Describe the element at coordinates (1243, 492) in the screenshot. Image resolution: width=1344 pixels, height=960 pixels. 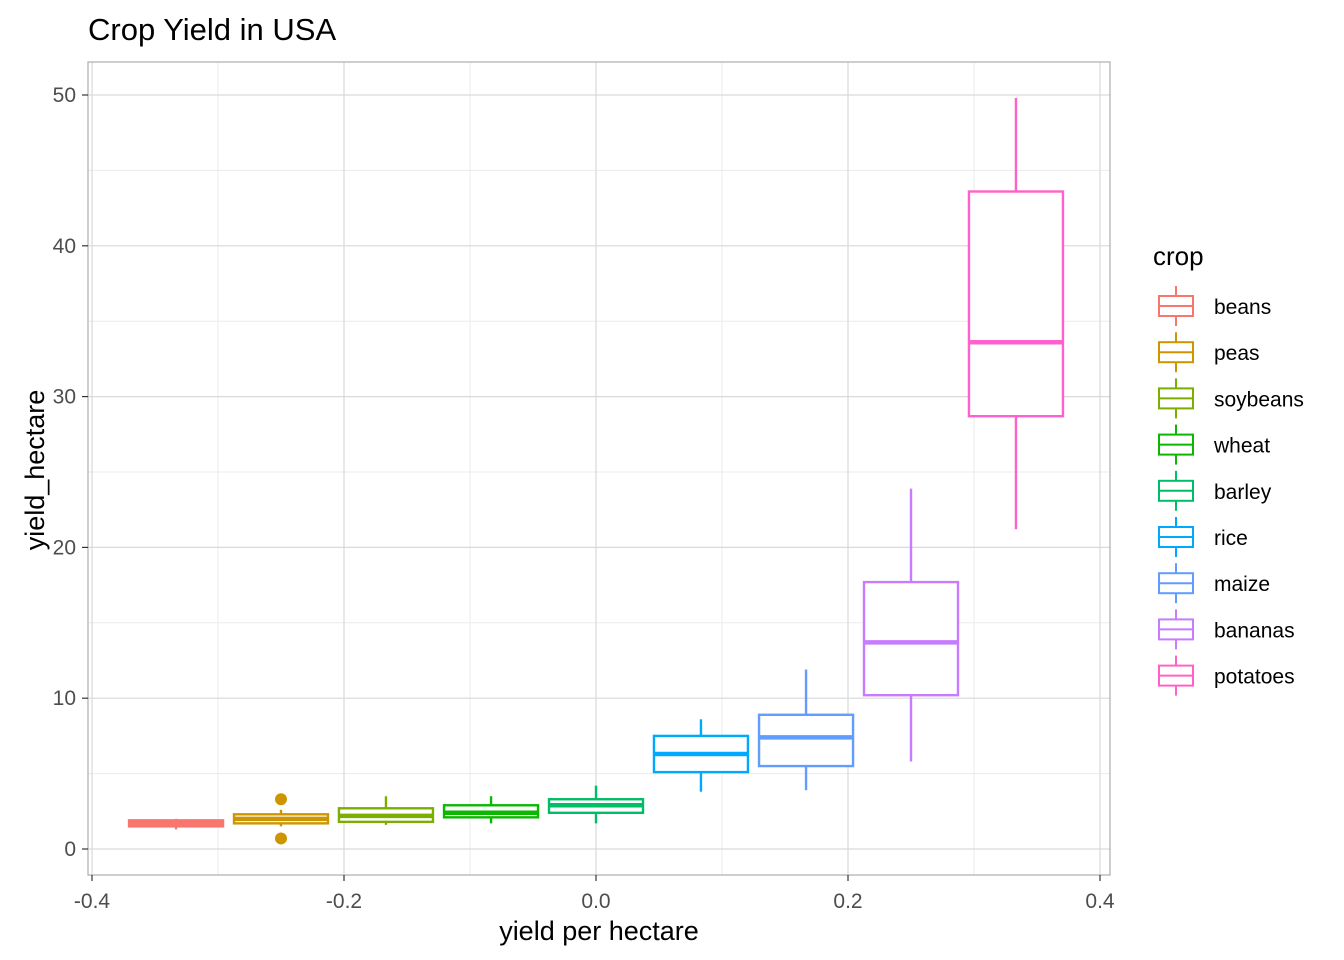
I see `legend-label: barley` at that location.